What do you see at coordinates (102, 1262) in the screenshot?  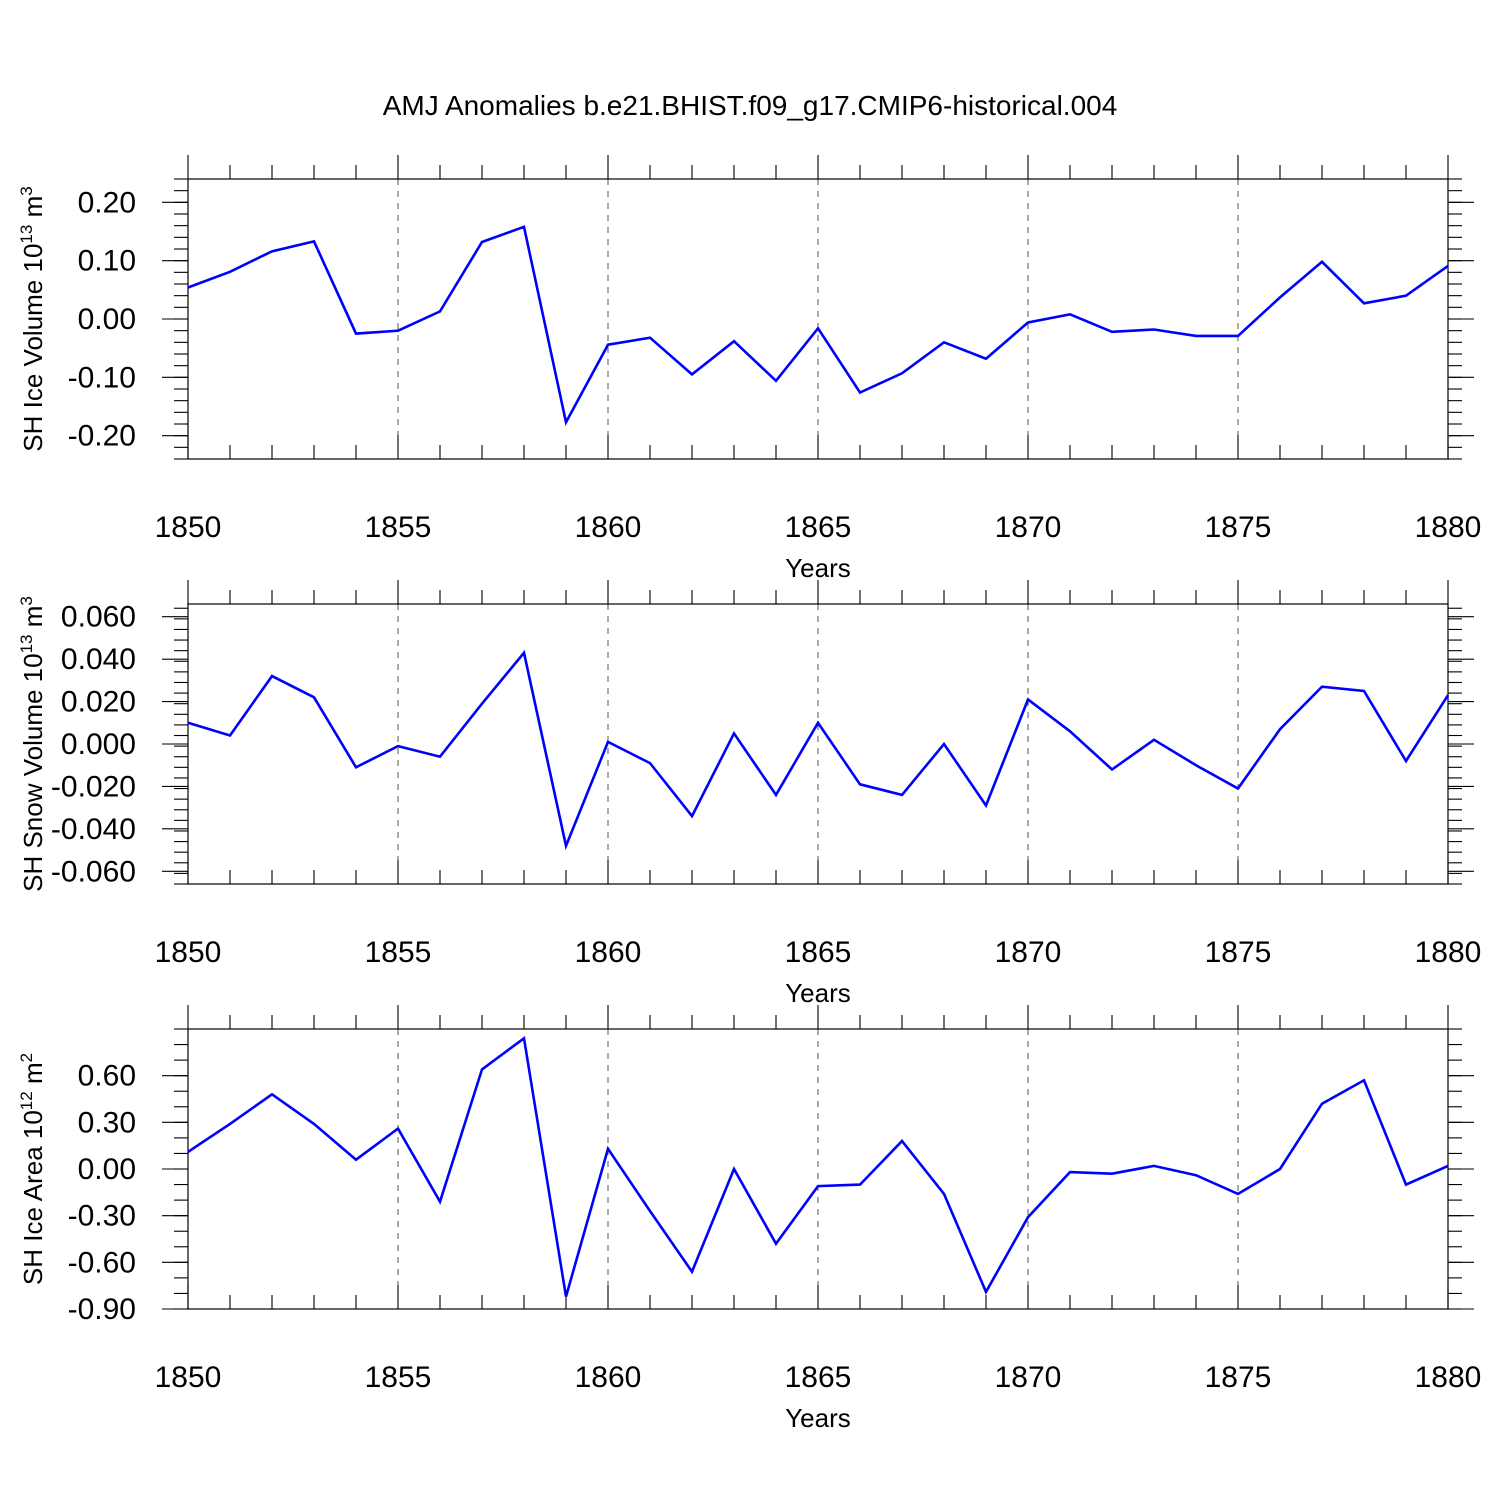 I see `y-tick-label: -0.60` at bounding box center [102, 1262].